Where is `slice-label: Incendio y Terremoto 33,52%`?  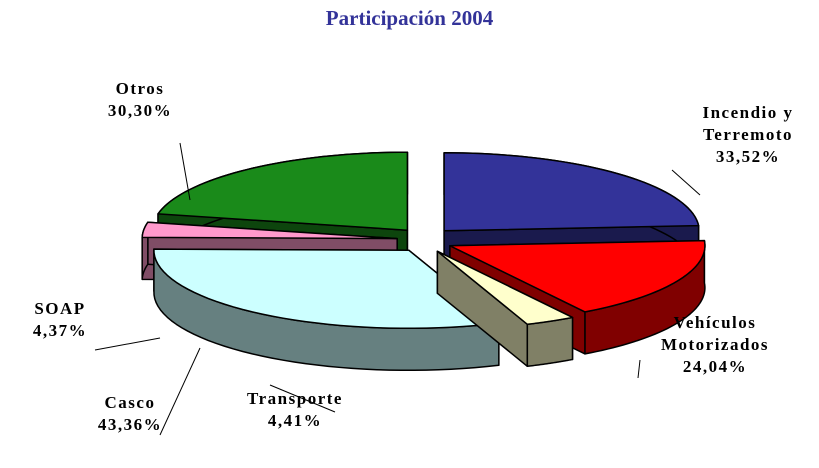
slice-label: Incendio y Terremoto 33,52% is located at coordinates (746, 135).